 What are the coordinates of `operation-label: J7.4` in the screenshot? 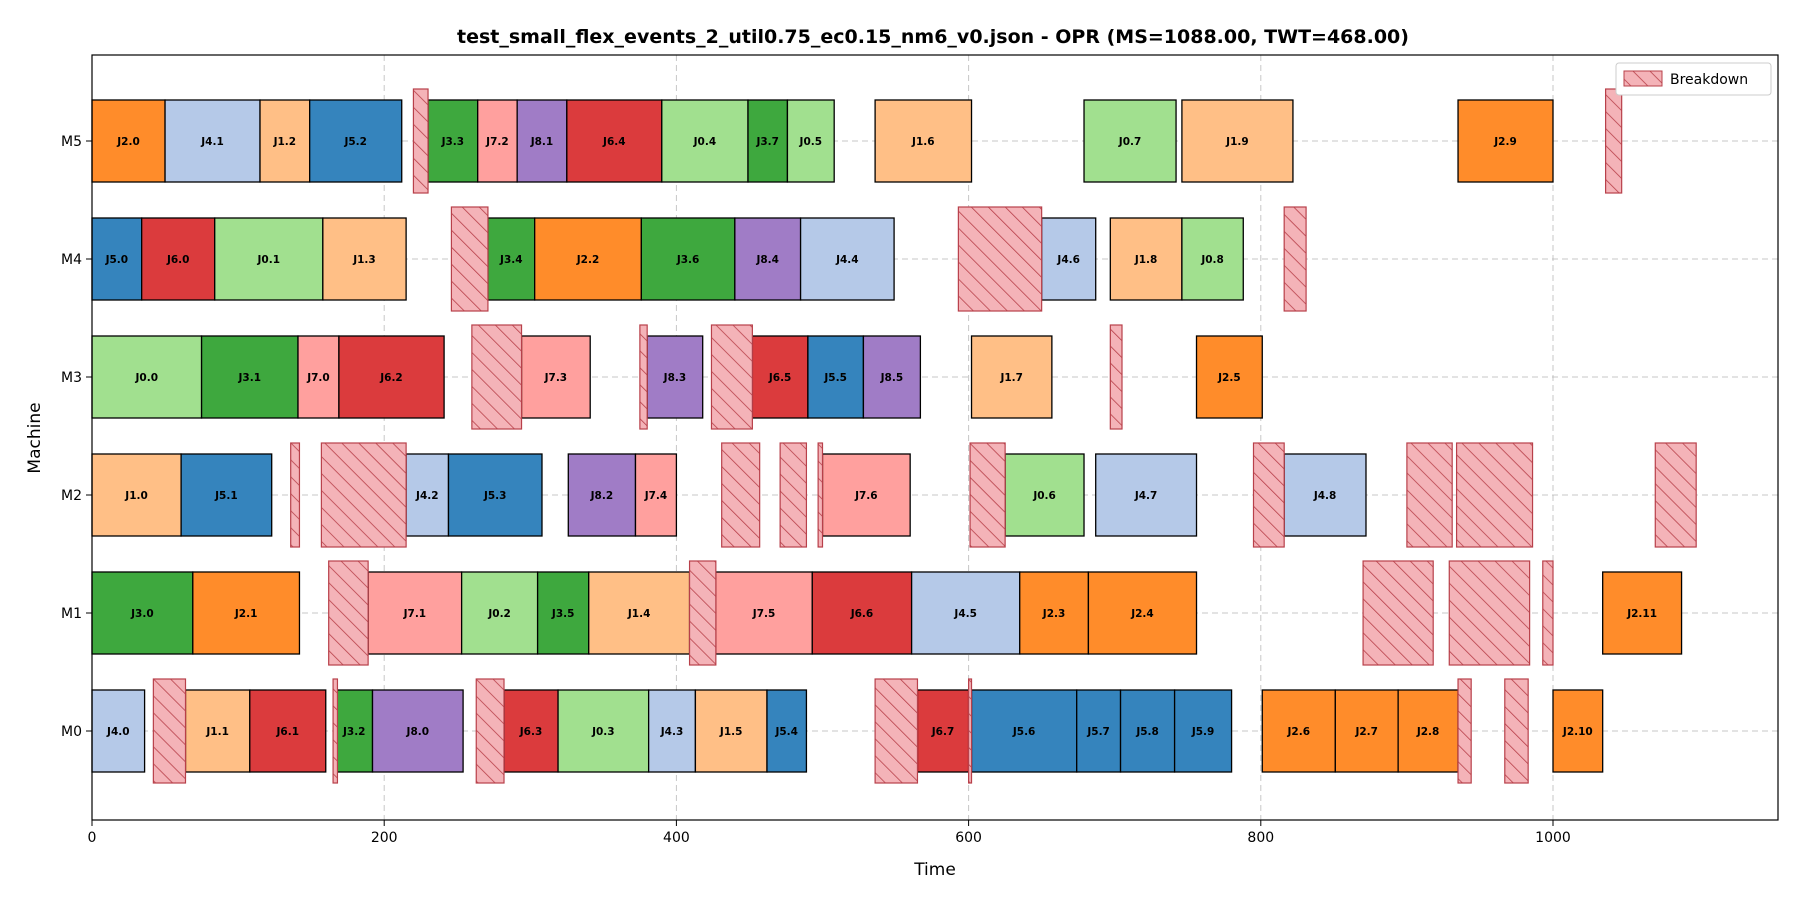 It's located at (656, 496).